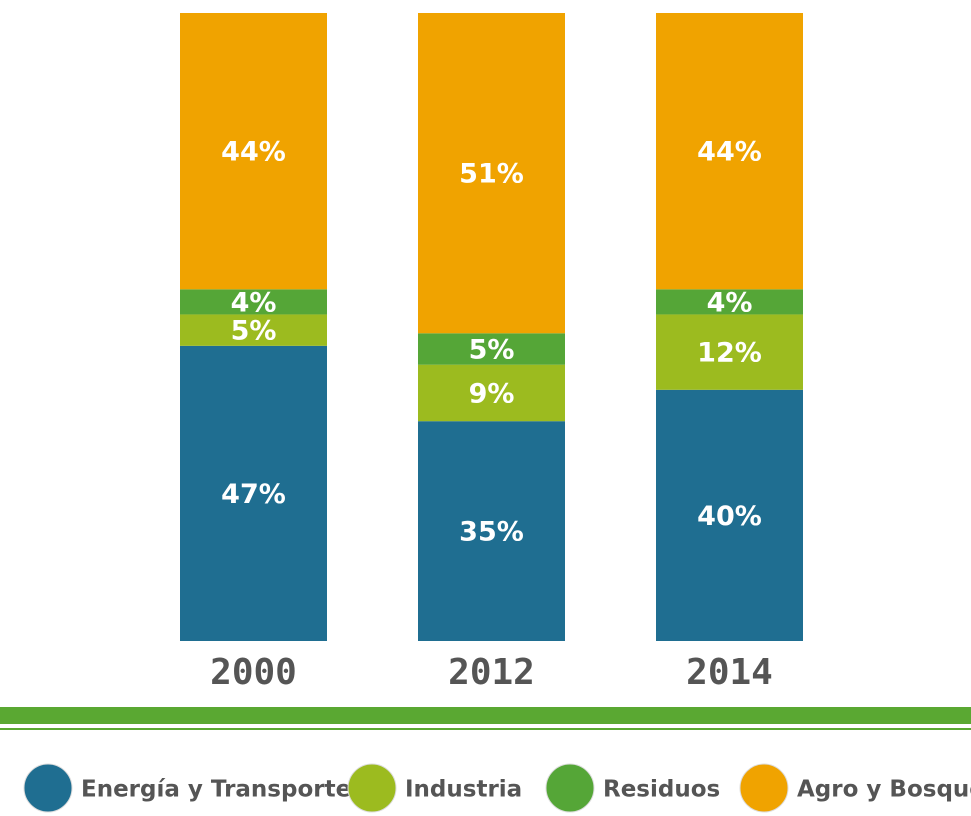 Image resolution: width=971 pixels, height=816 pixels. I want to click on value-label: 9%, so click(492, 393).